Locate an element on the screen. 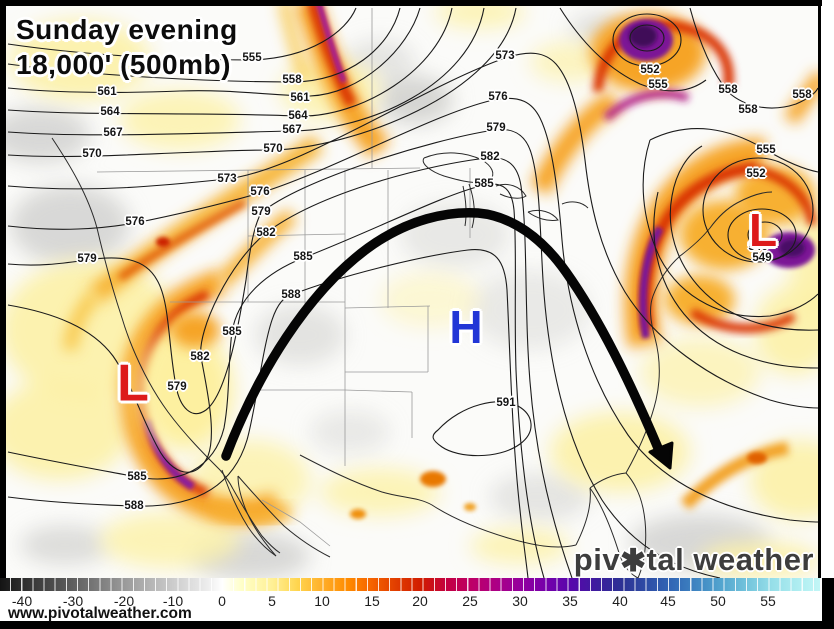 The image size is (834, 629). contour-label-546: 546 is located at coordinates (758, 247).